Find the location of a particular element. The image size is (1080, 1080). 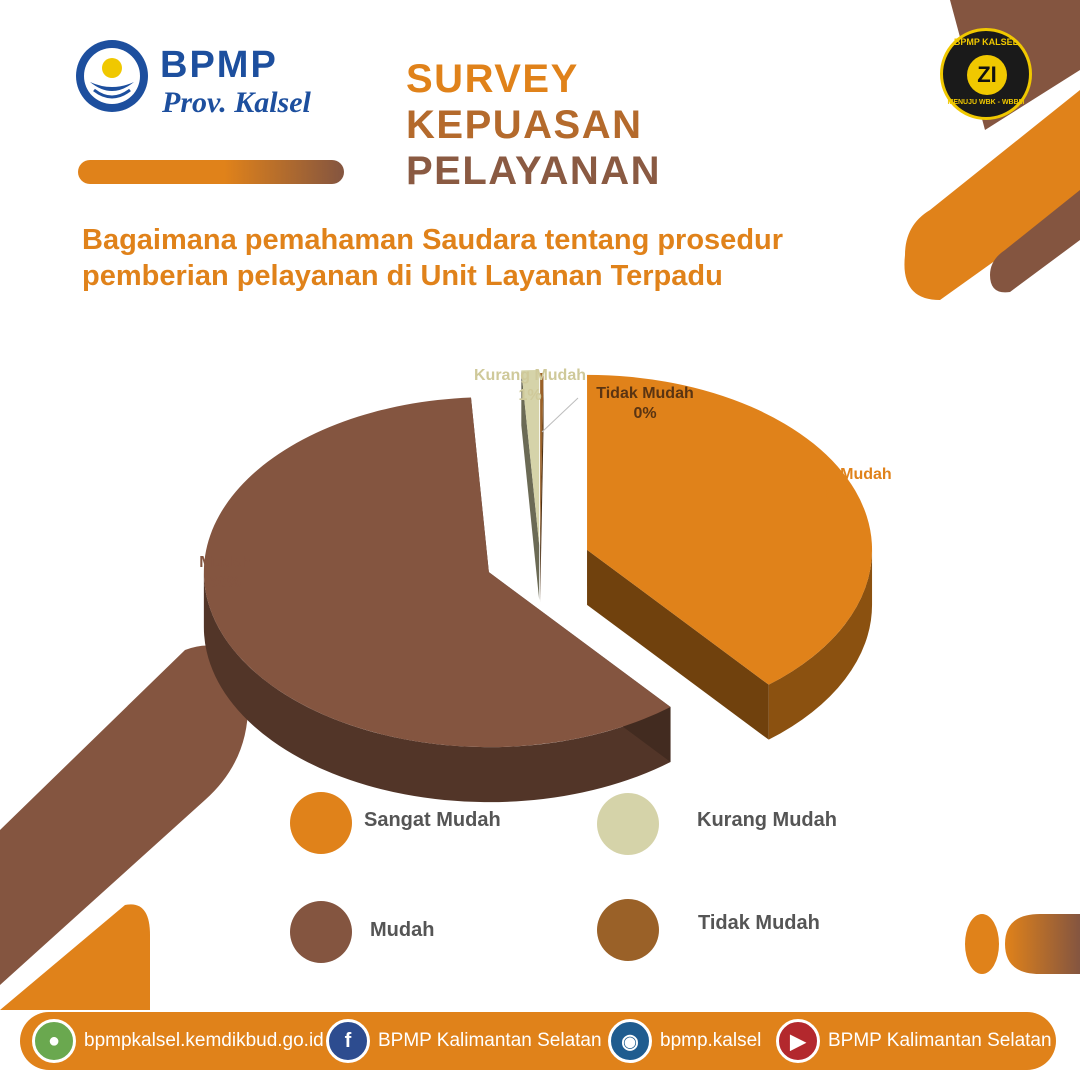

data-label-sangat-mudah-name: Sangat Mudah is located at coordinates (837, 474).